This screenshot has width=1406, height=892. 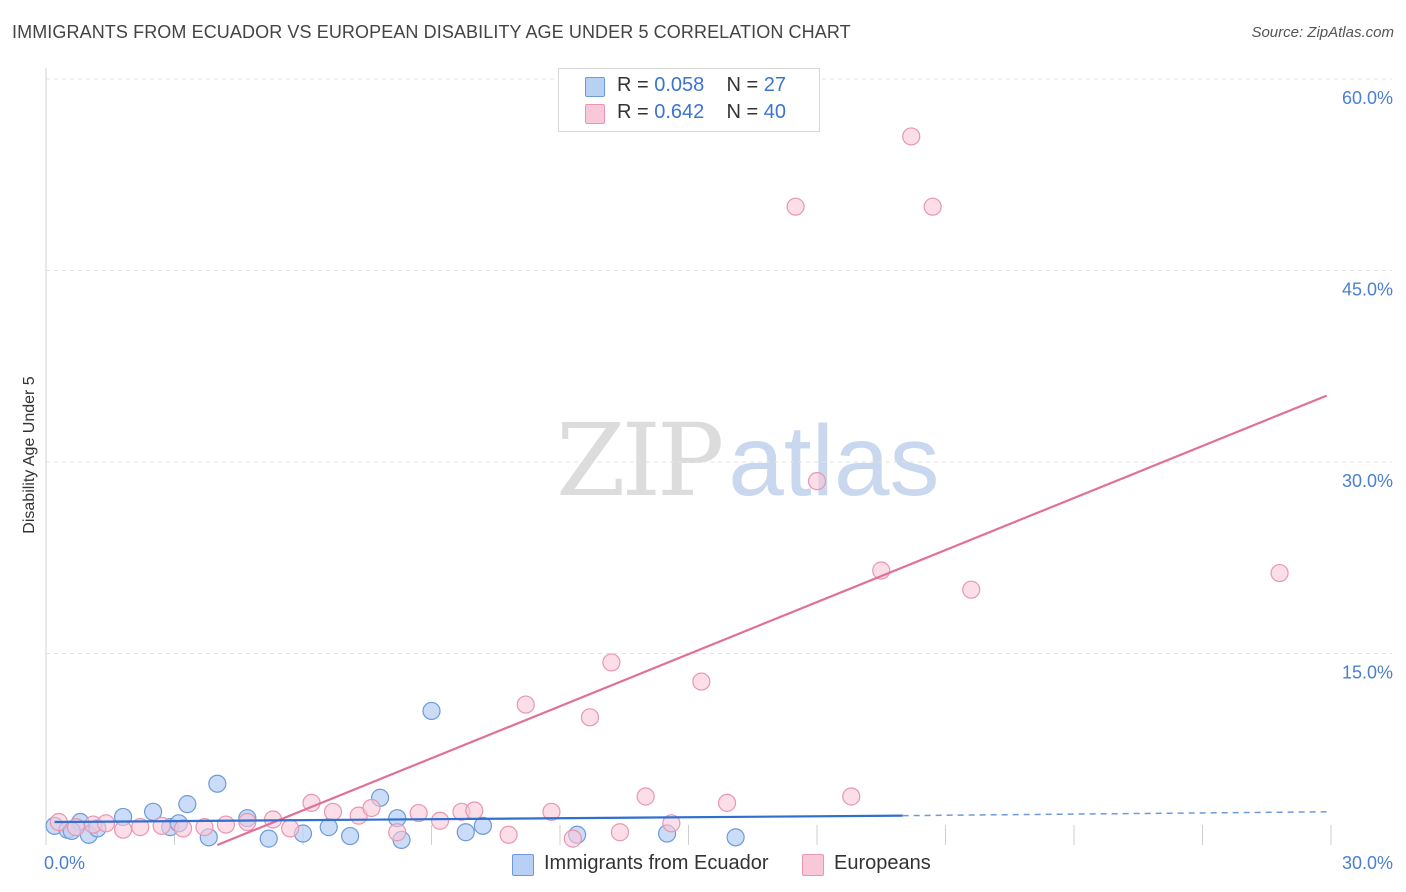 I want to click on series-swatch-pink, so click(x=813, y=865).